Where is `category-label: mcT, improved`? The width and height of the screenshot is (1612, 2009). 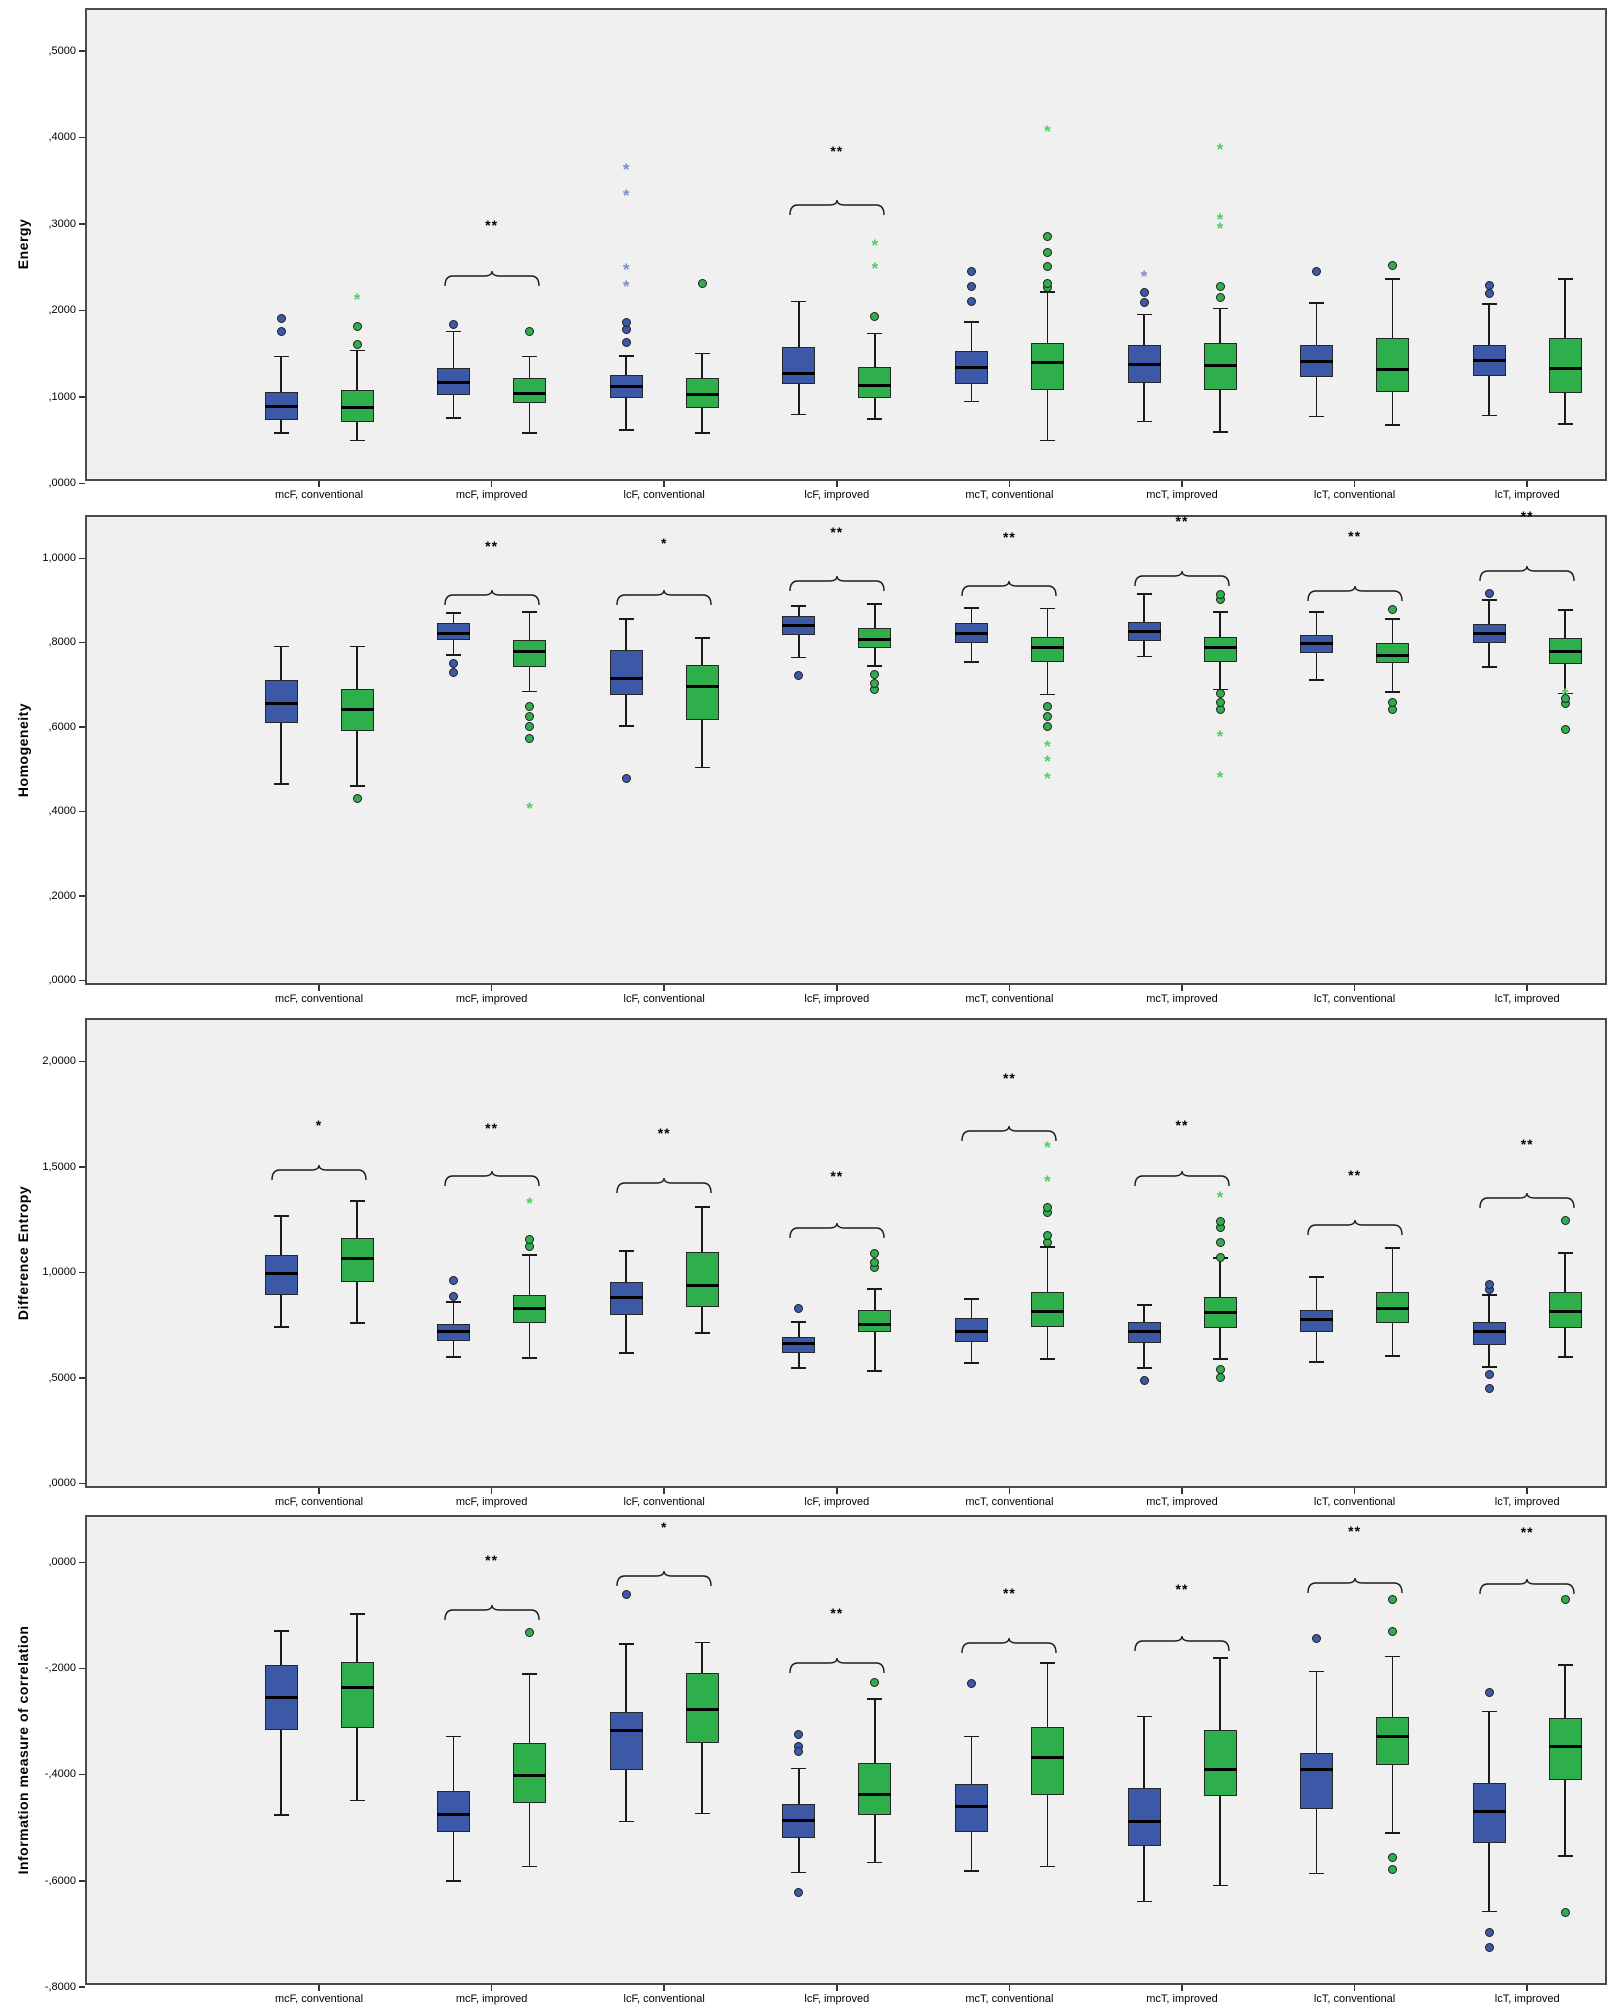 category-label: mcT, improved is located at coordinates (1182, 999).